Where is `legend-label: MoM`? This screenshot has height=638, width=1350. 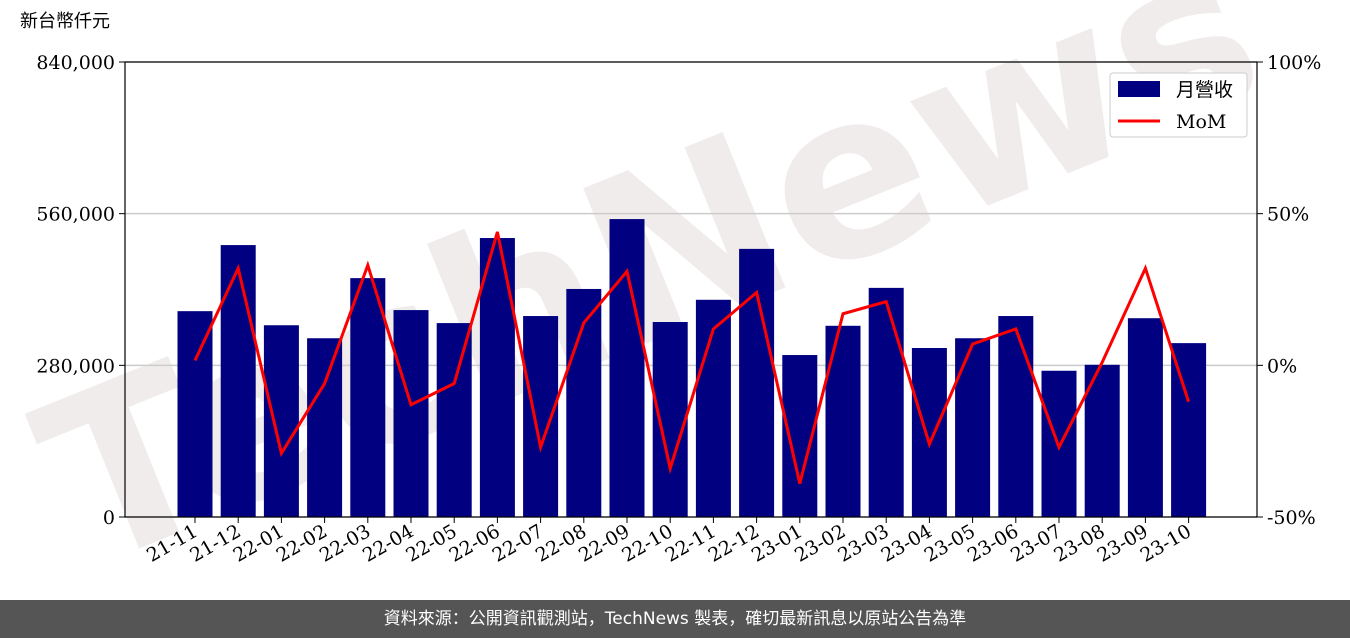 legend-label: MoM is located at coordinates (1201, 122).